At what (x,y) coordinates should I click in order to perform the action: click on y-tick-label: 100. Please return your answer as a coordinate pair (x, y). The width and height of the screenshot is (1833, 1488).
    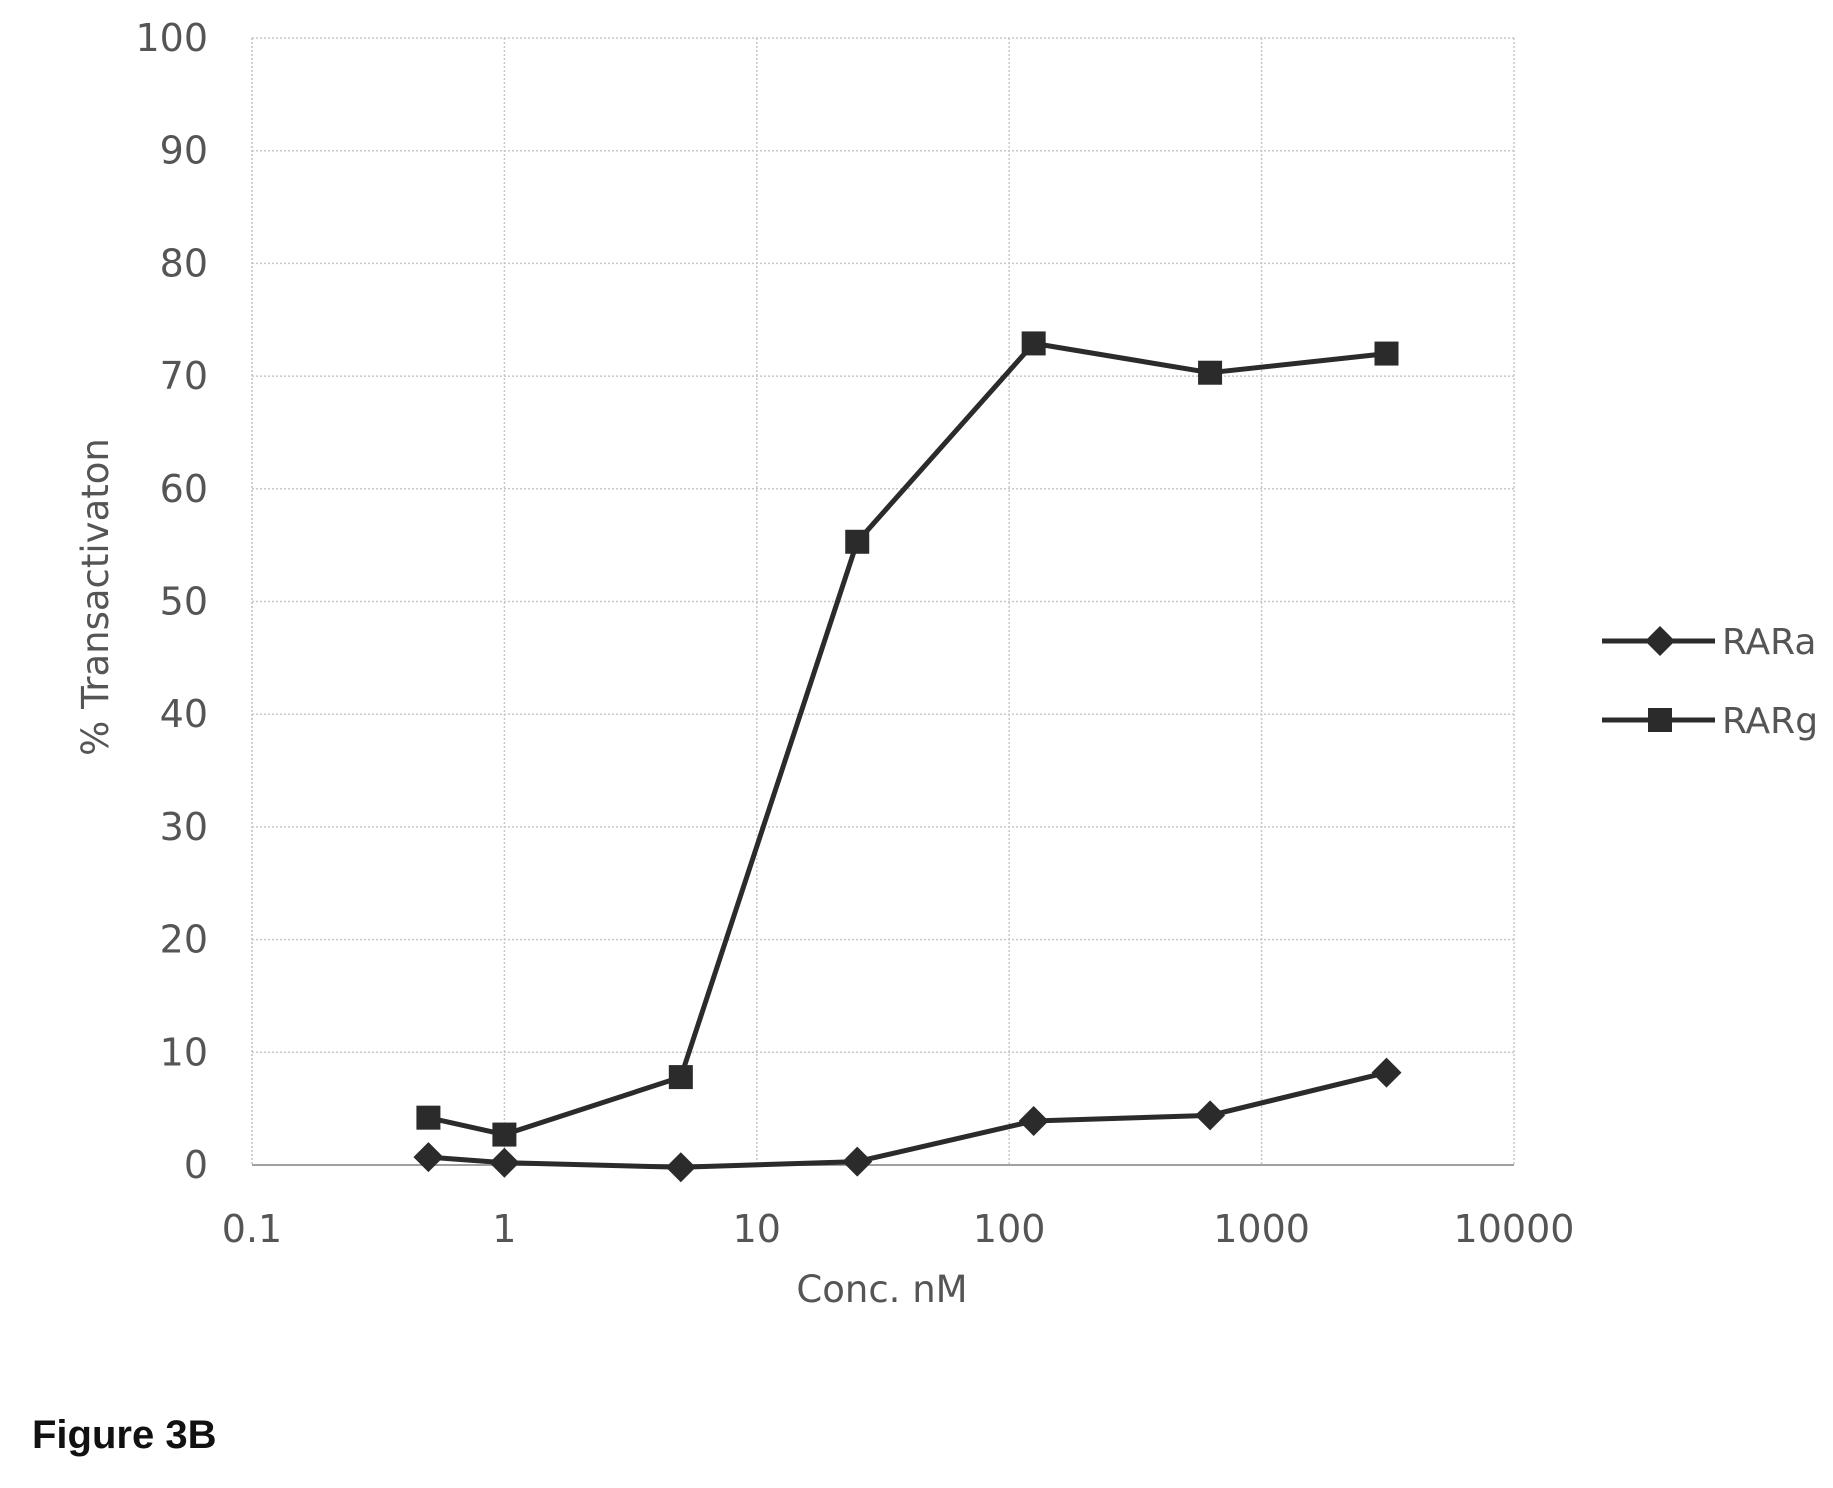
    Looking at the image, I should click on (171, 38).